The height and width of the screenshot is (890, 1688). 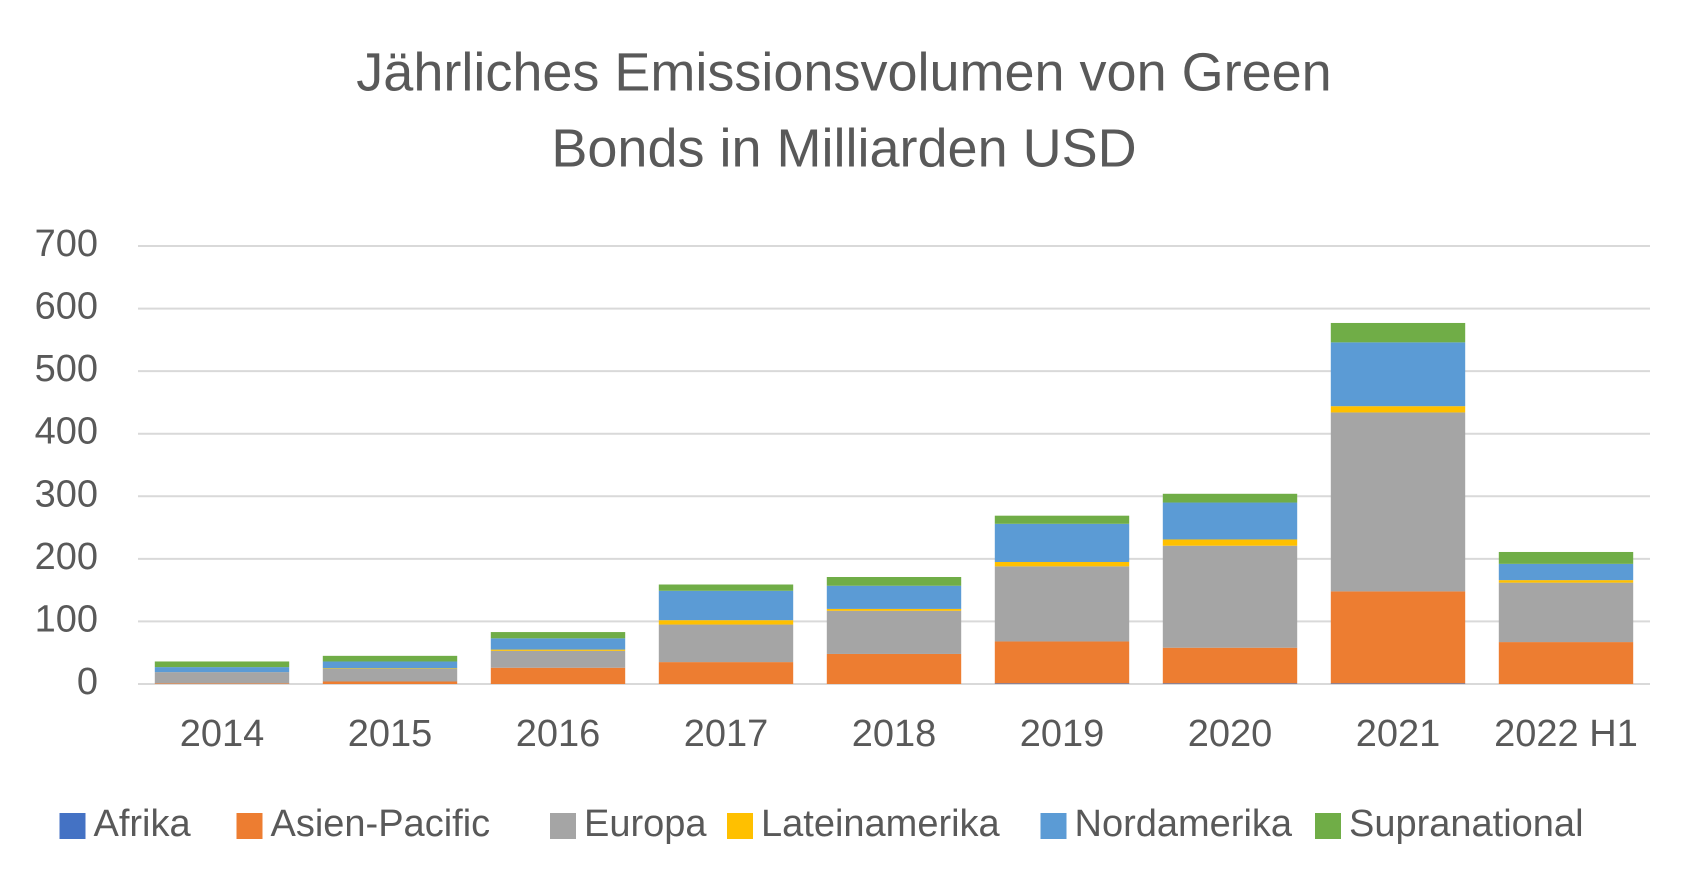 I want to click on x-tick-label: 2018, so click(x=894, y=734).